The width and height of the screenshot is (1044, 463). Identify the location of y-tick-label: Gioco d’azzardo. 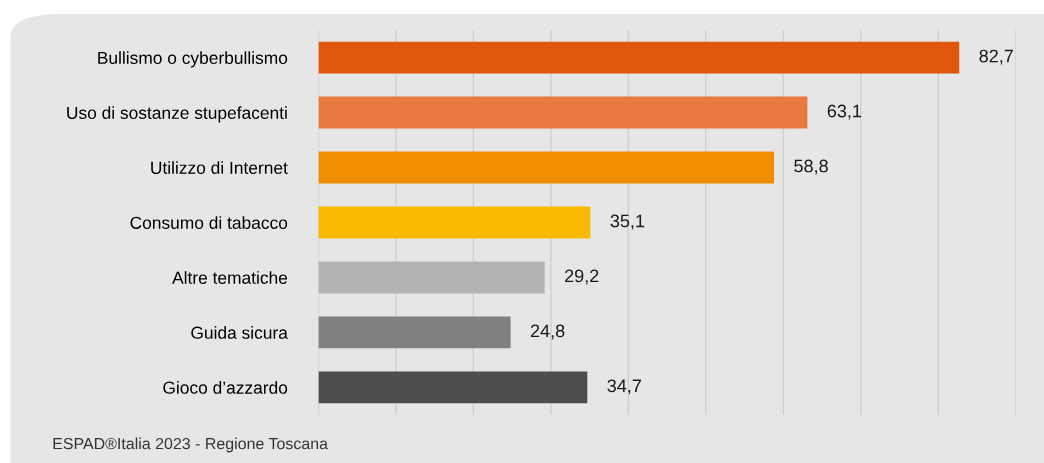
(225, 387).